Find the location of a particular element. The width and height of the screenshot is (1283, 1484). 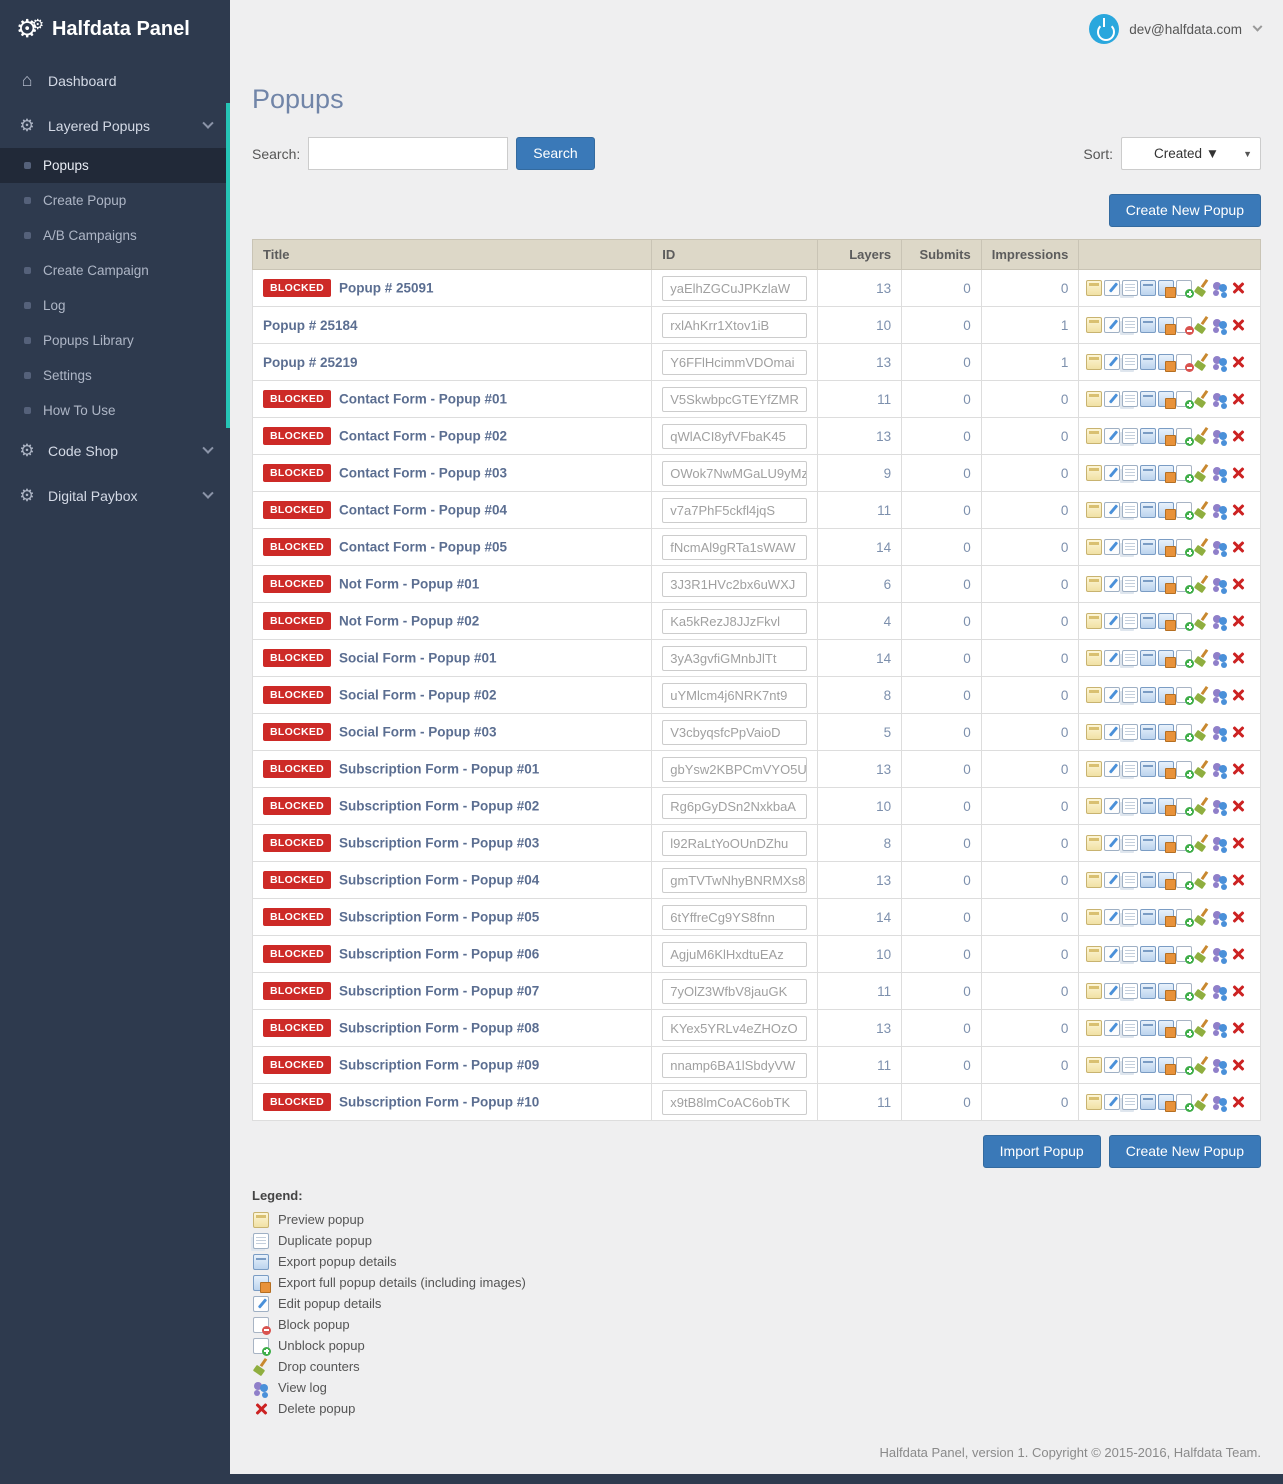

popup-id-box: 3J3R1HVc2bx6uWXJ is located at coordinates (735, 584).